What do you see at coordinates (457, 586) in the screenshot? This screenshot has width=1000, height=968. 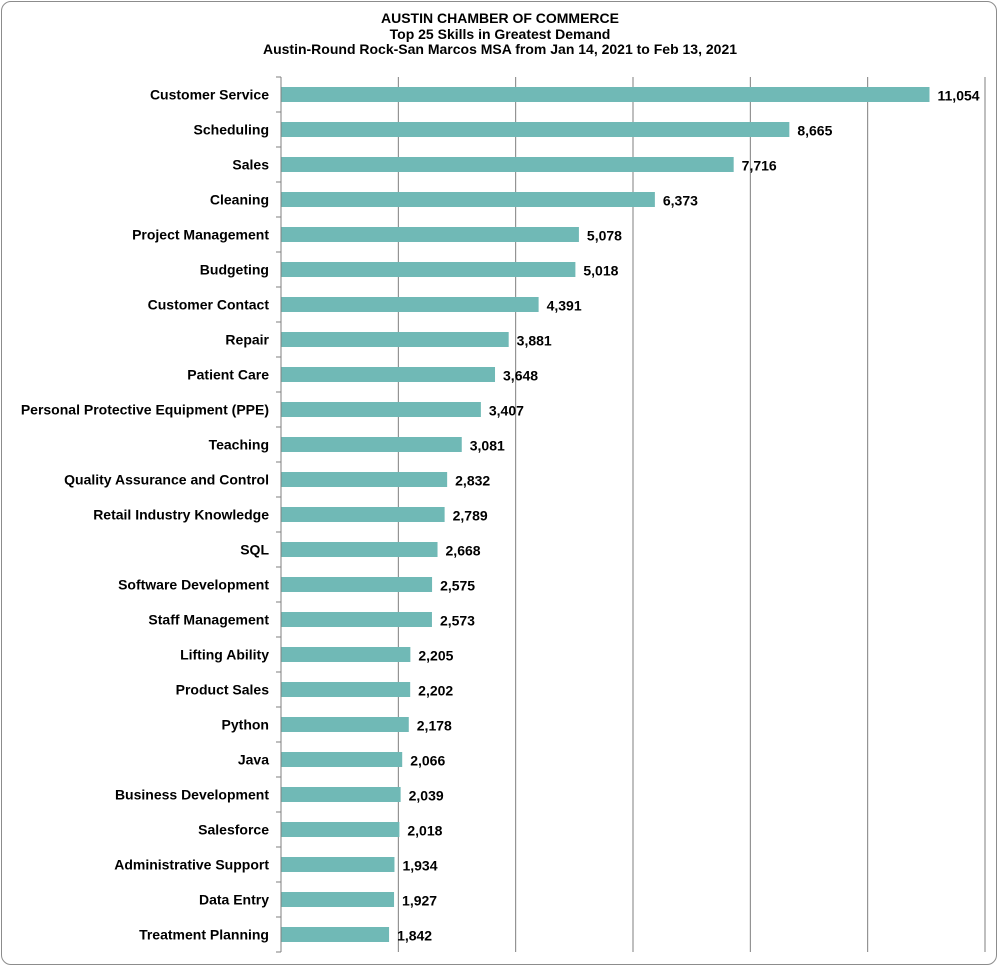 I see `value-label: 2,575` at bounding box center [457, 586].